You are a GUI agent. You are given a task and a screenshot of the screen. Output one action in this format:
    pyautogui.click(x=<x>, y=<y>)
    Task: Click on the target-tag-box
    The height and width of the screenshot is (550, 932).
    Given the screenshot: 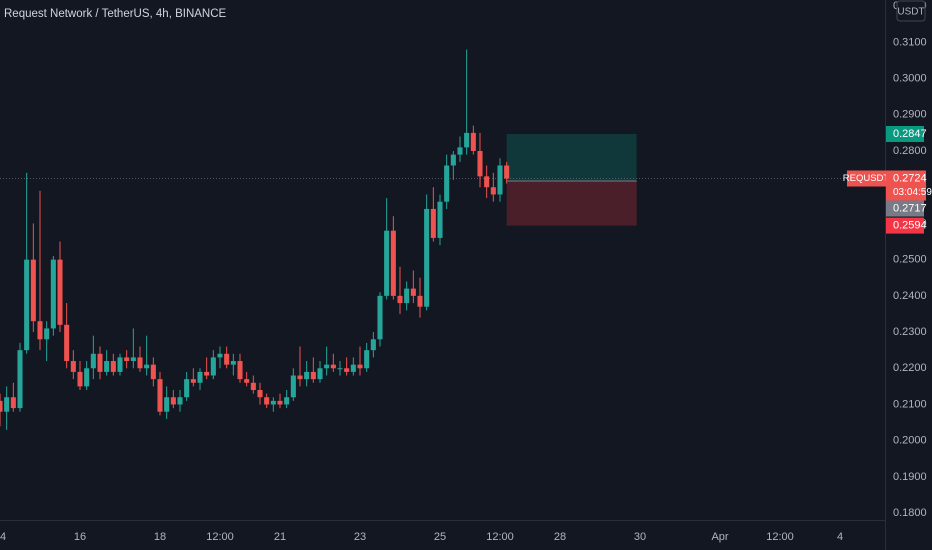 What is the action you would take?
    pyautogui.click(x=905, y=133)
    